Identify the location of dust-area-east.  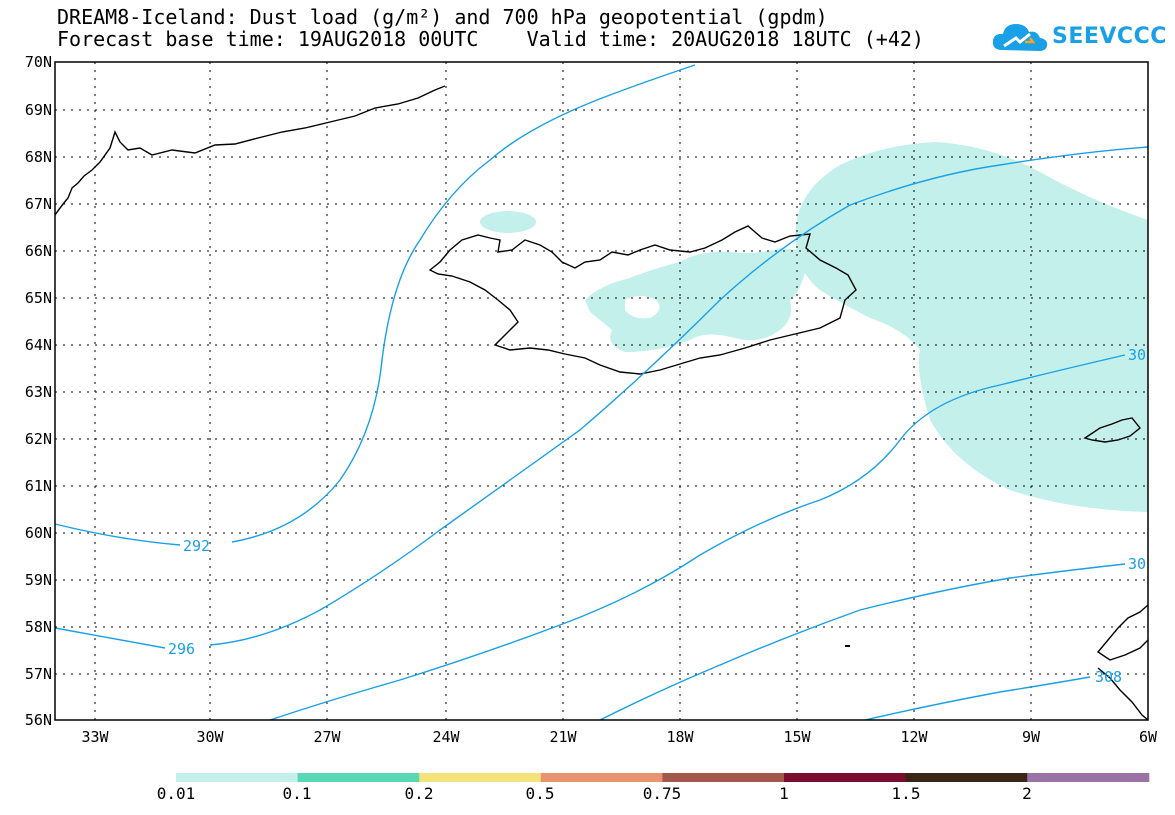
(971, 327).